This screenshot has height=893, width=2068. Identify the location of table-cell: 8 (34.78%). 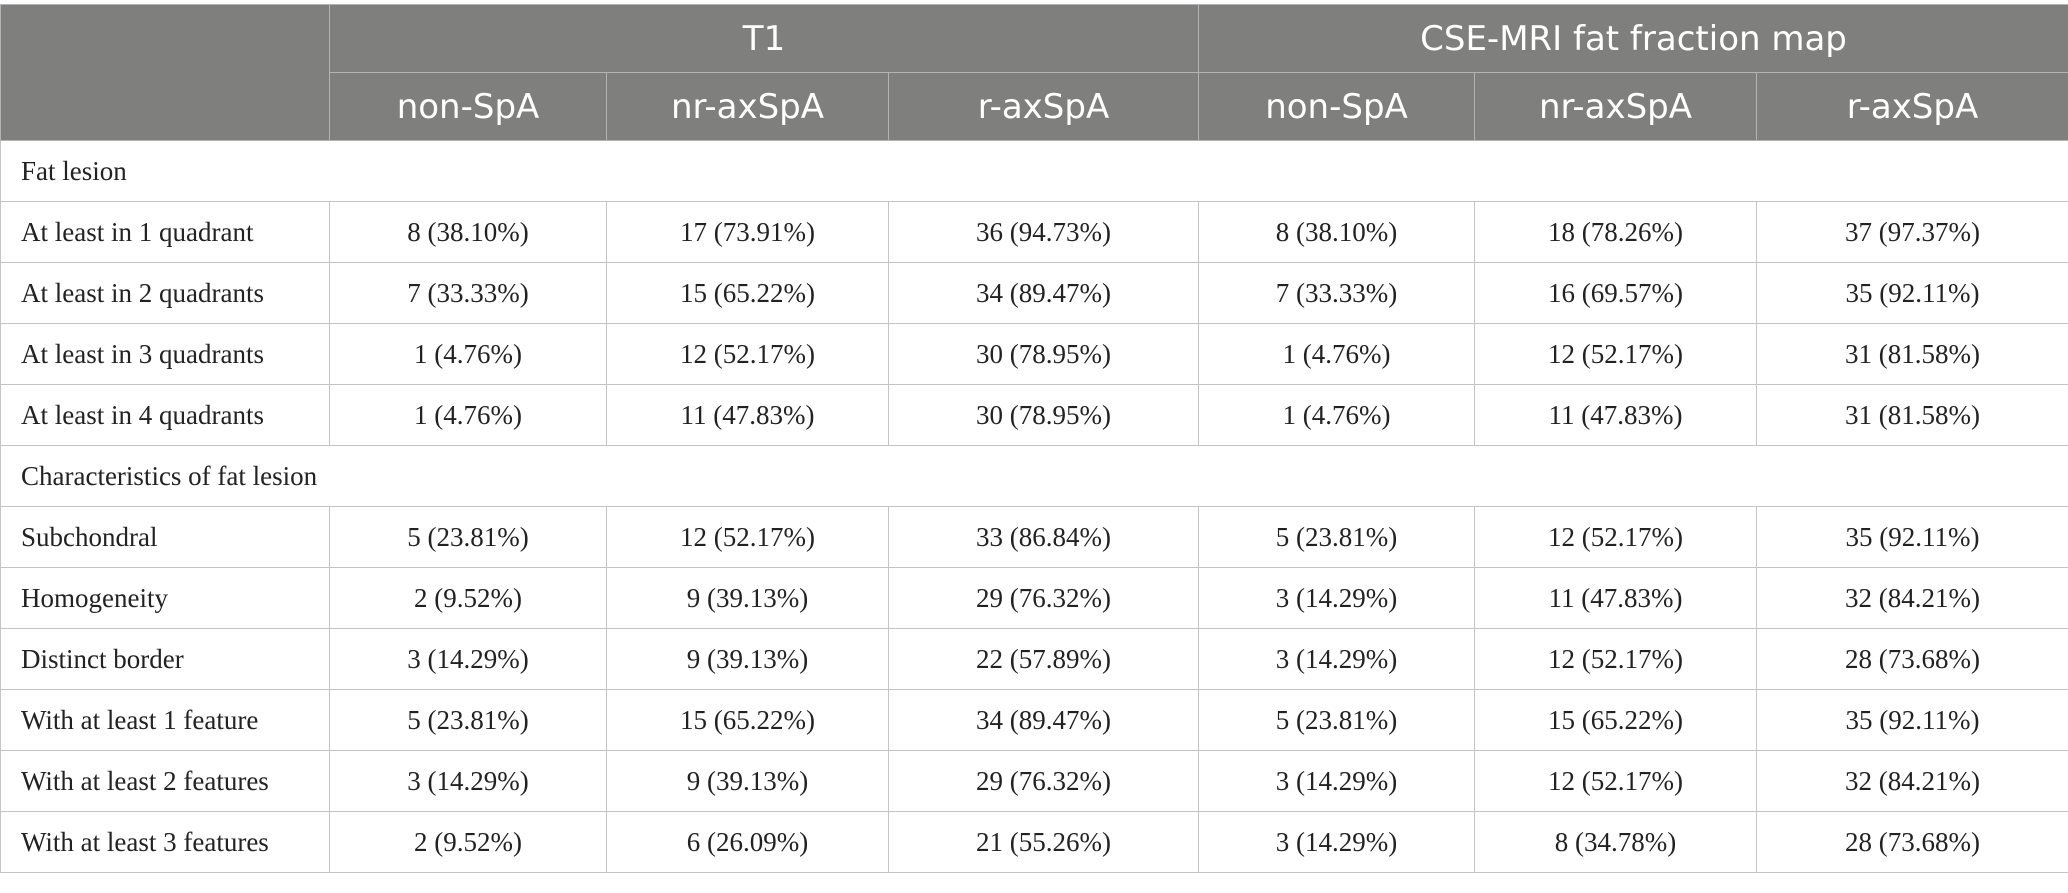
(1615, 842).